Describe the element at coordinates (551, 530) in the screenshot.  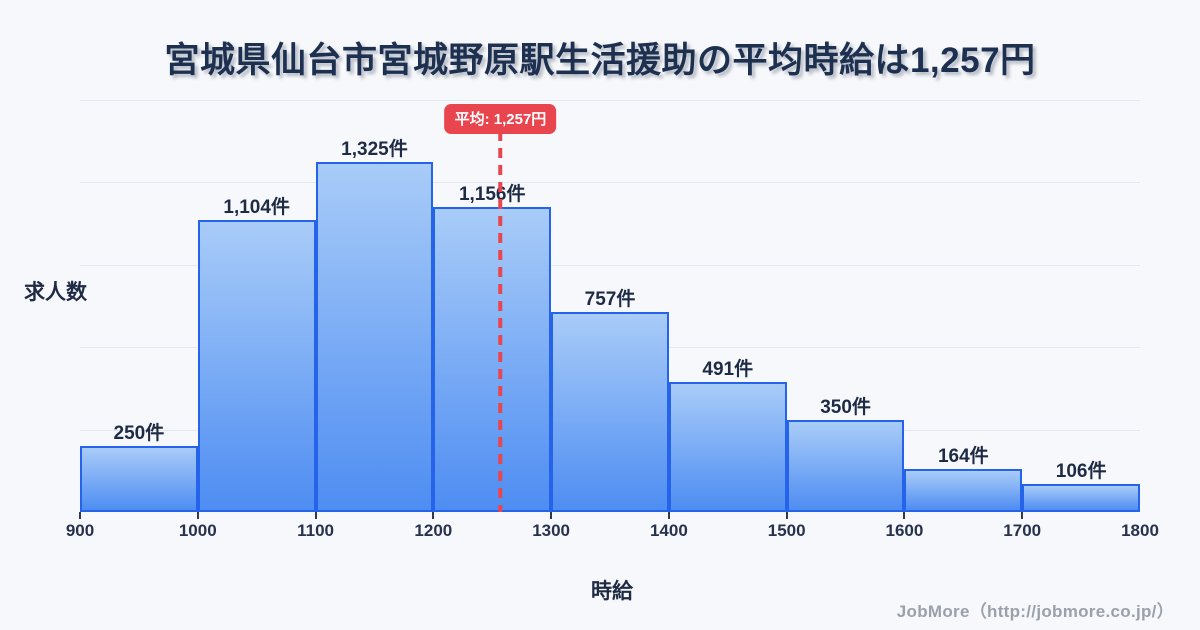
I see `axis-tick-label: 1300` at that location.